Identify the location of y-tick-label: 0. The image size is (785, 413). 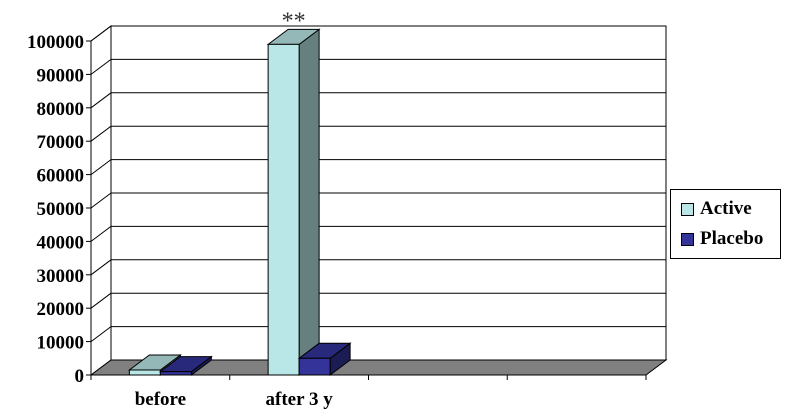
(80, 376).